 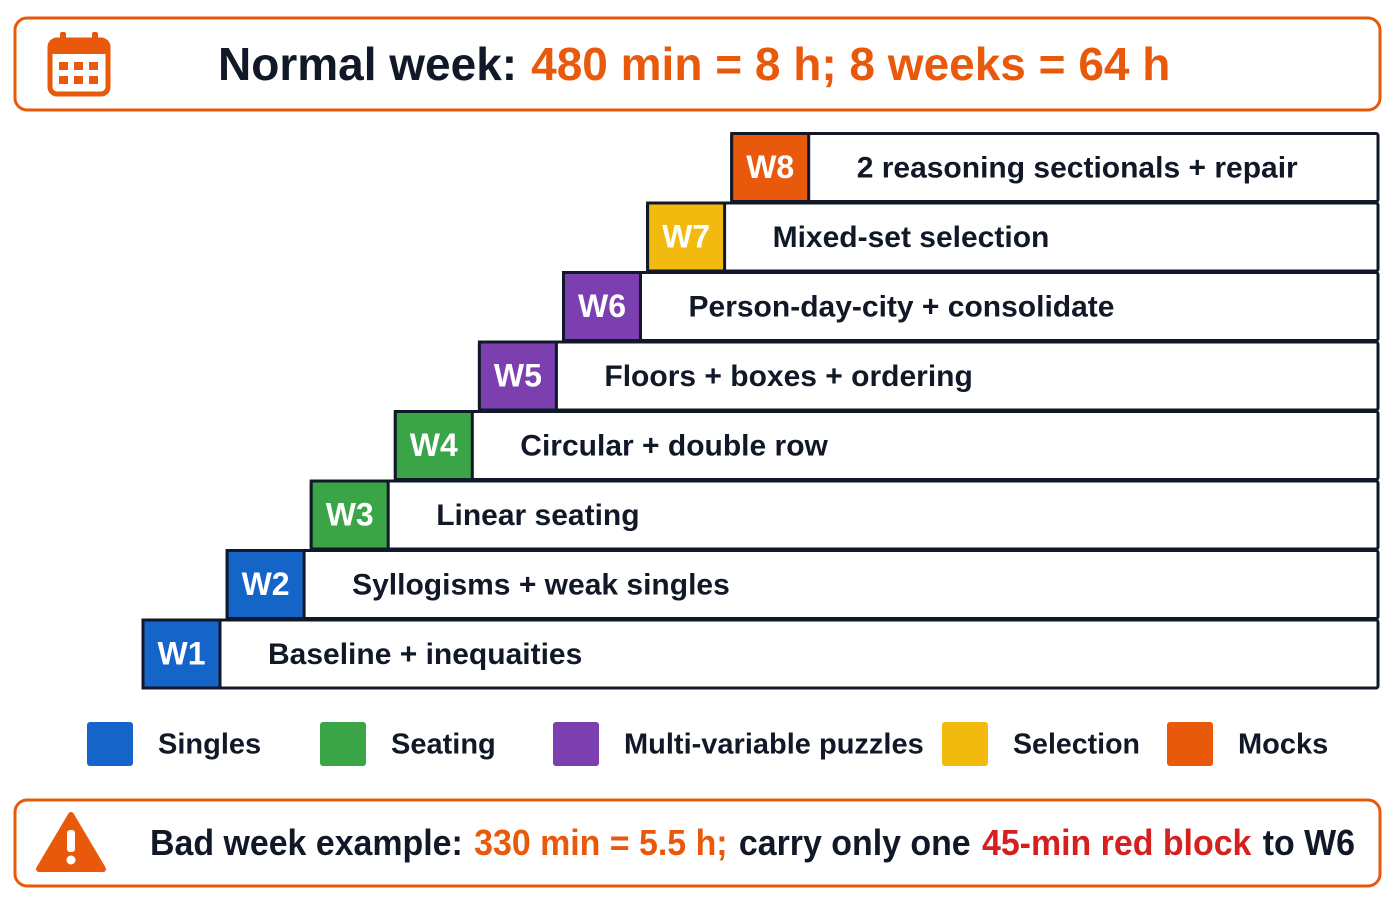 What do you see at coordinates (541, 584) in the screenshot?
I see `step-label: Syllogisms + weak singles` at bounding box center [541, 584].